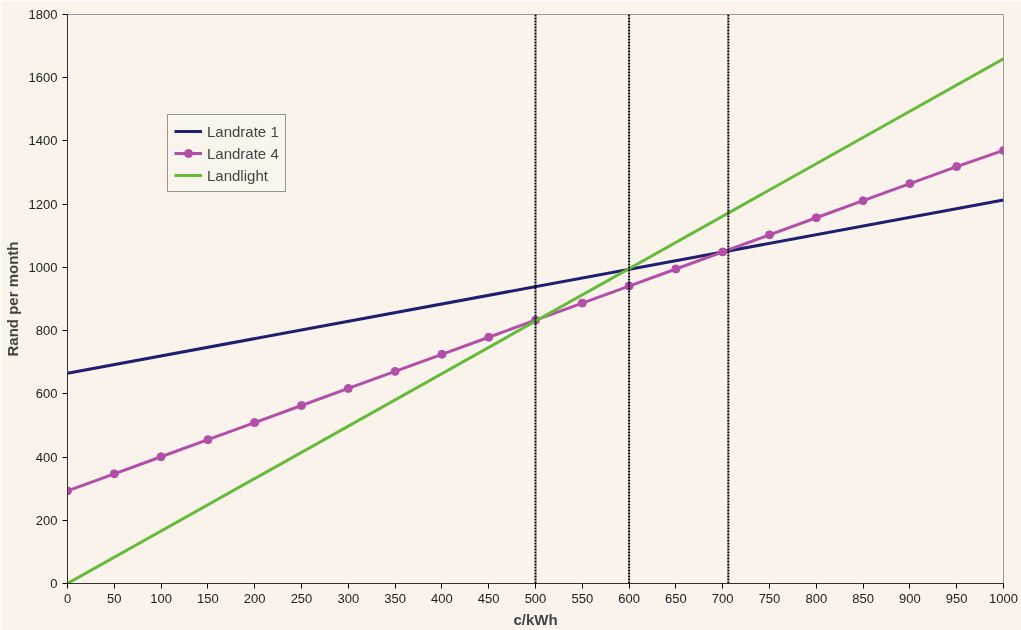  Describe the element at coordinates (348, 598) in the screenshot. I see `x-tick-label: 300` at that location.